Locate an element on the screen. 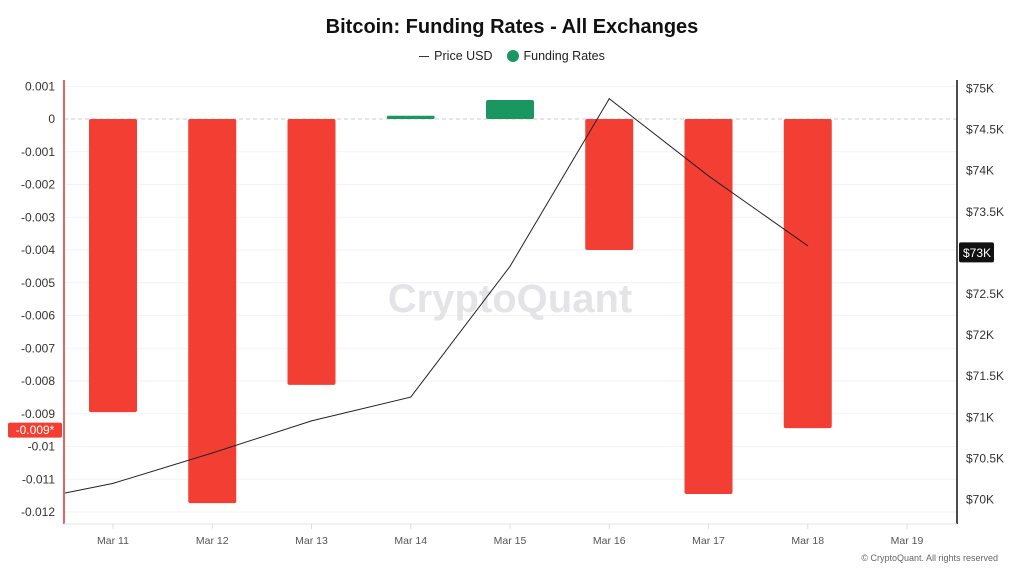 This screenshot has height=576, width=1024. x-tick-label: Mar 15 is located at coordinates (510, 541).